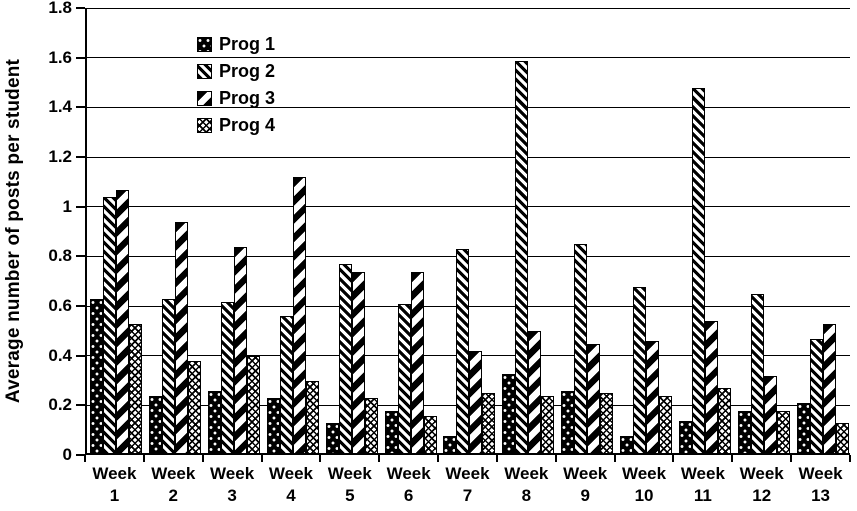 This screenshot has height=511, width=857. Describe the element at coordinates (247, 71) in the screenshot. I see `legend-label: Prog 2` at that location.